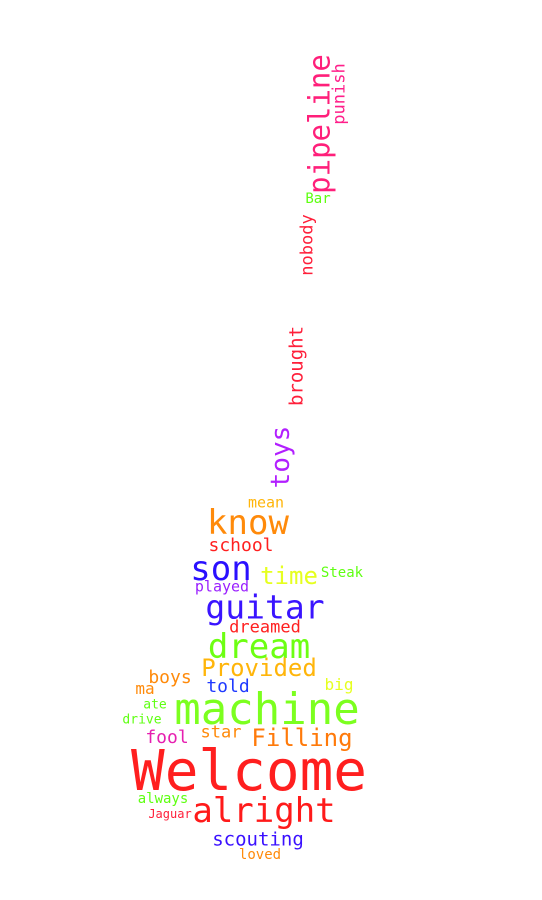  I want to click on word-son: son, so click(221, 569).